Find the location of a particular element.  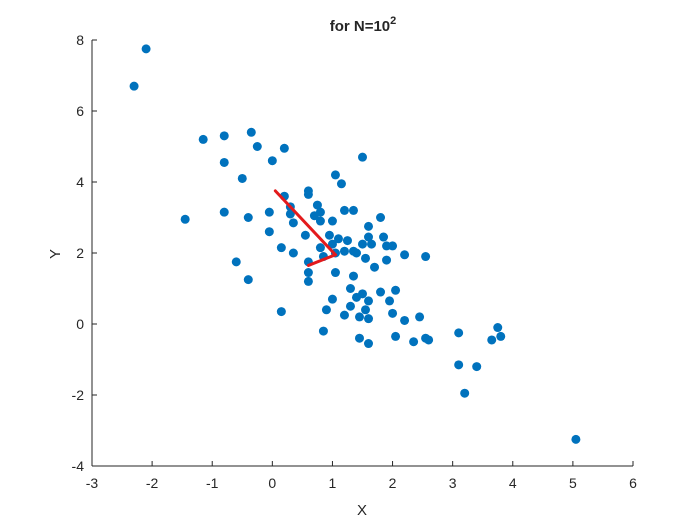

x-tick-label: 1 is located at coordinates (333, 483).